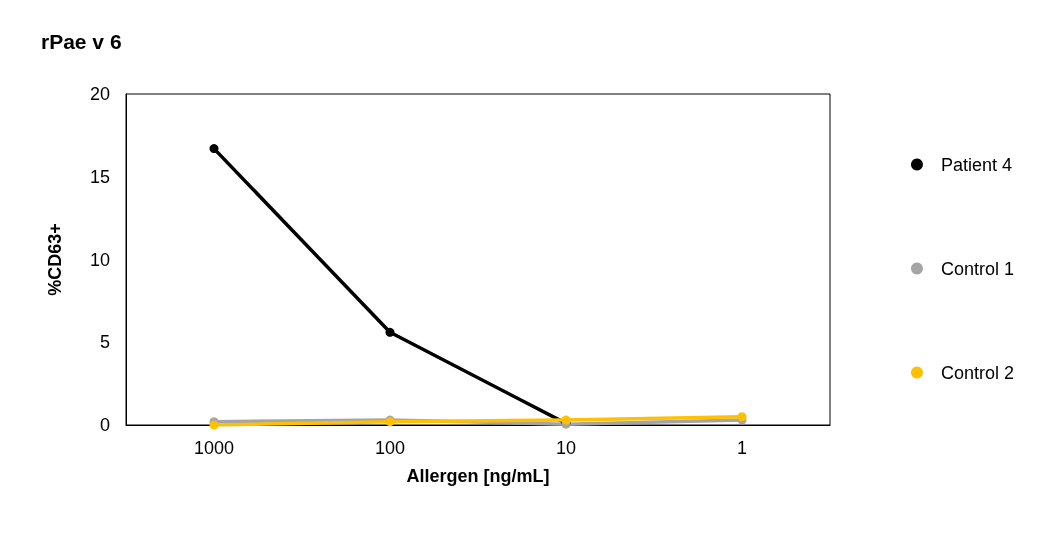  What do you see at coordinates (977, 372) in the screenshot?
I see `legend-label: Control 2` at bounding box center [977, 372].